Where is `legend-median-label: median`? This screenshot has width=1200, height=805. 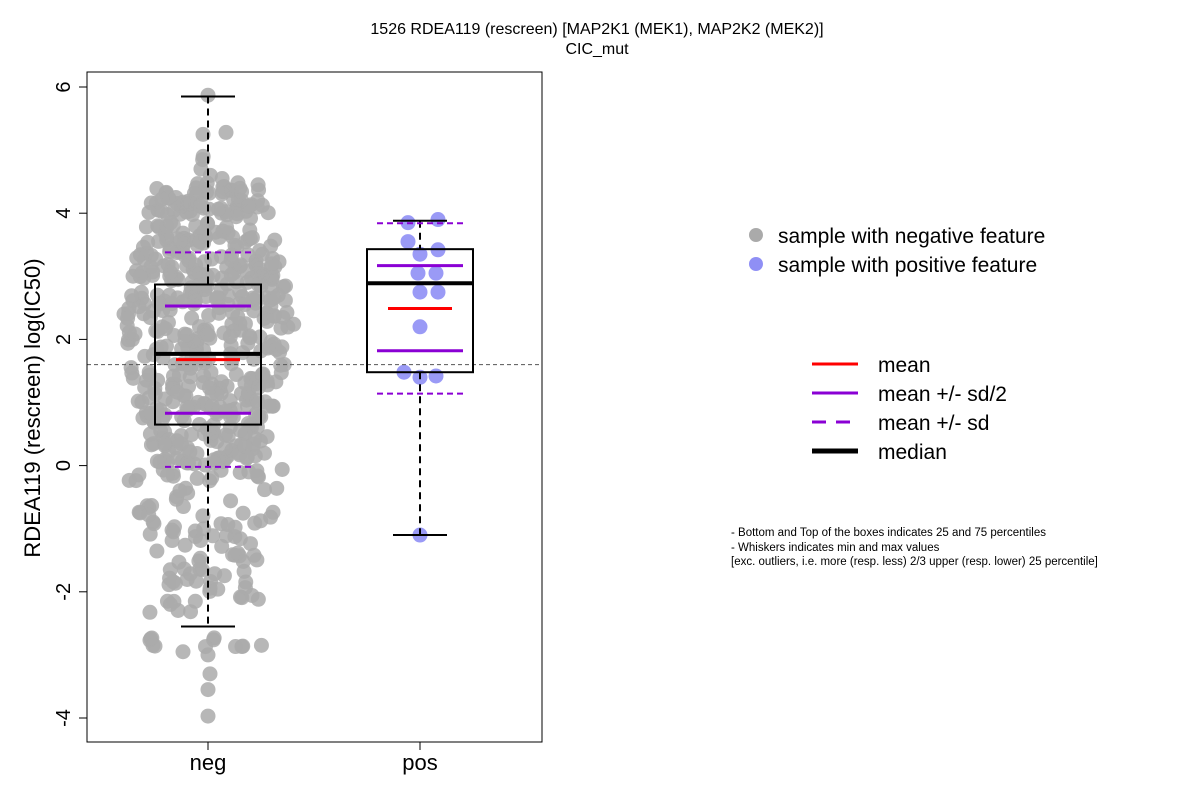 legend-median-label: median is located at coordinates (912, 452).